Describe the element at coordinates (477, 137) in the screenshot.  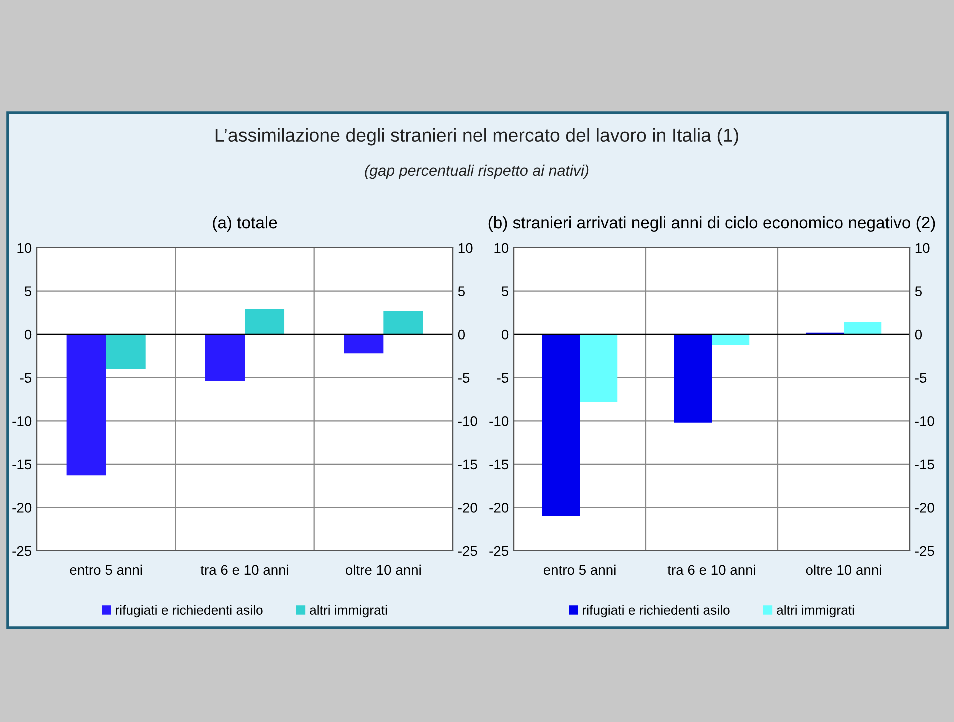
I see `text: L’assimilazione degli stranieri nel mercato del lavoro in Italia (1)` at that location.